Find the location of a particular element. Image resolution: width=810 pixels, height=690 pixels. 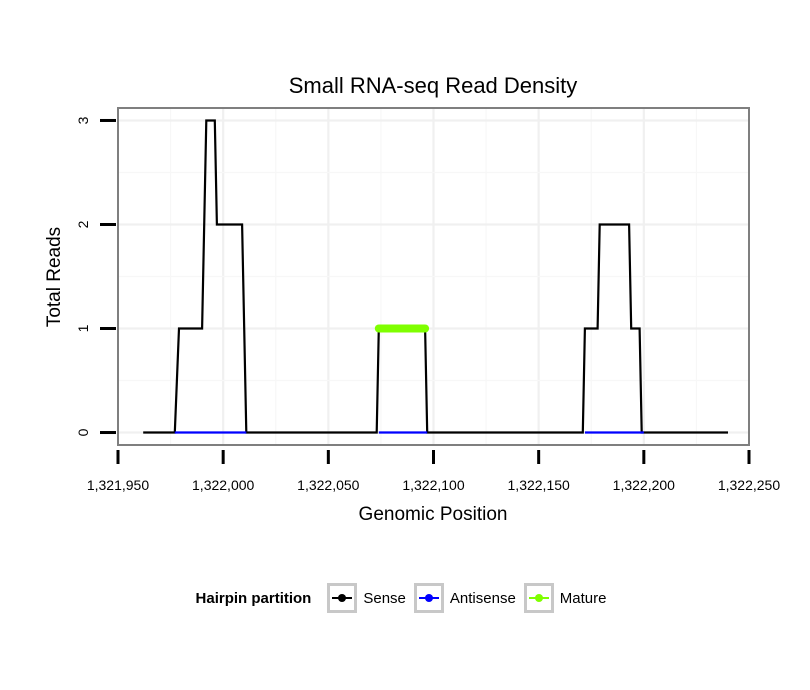

legend-item-antisense: Antisense is located at coordinates (464, 598).